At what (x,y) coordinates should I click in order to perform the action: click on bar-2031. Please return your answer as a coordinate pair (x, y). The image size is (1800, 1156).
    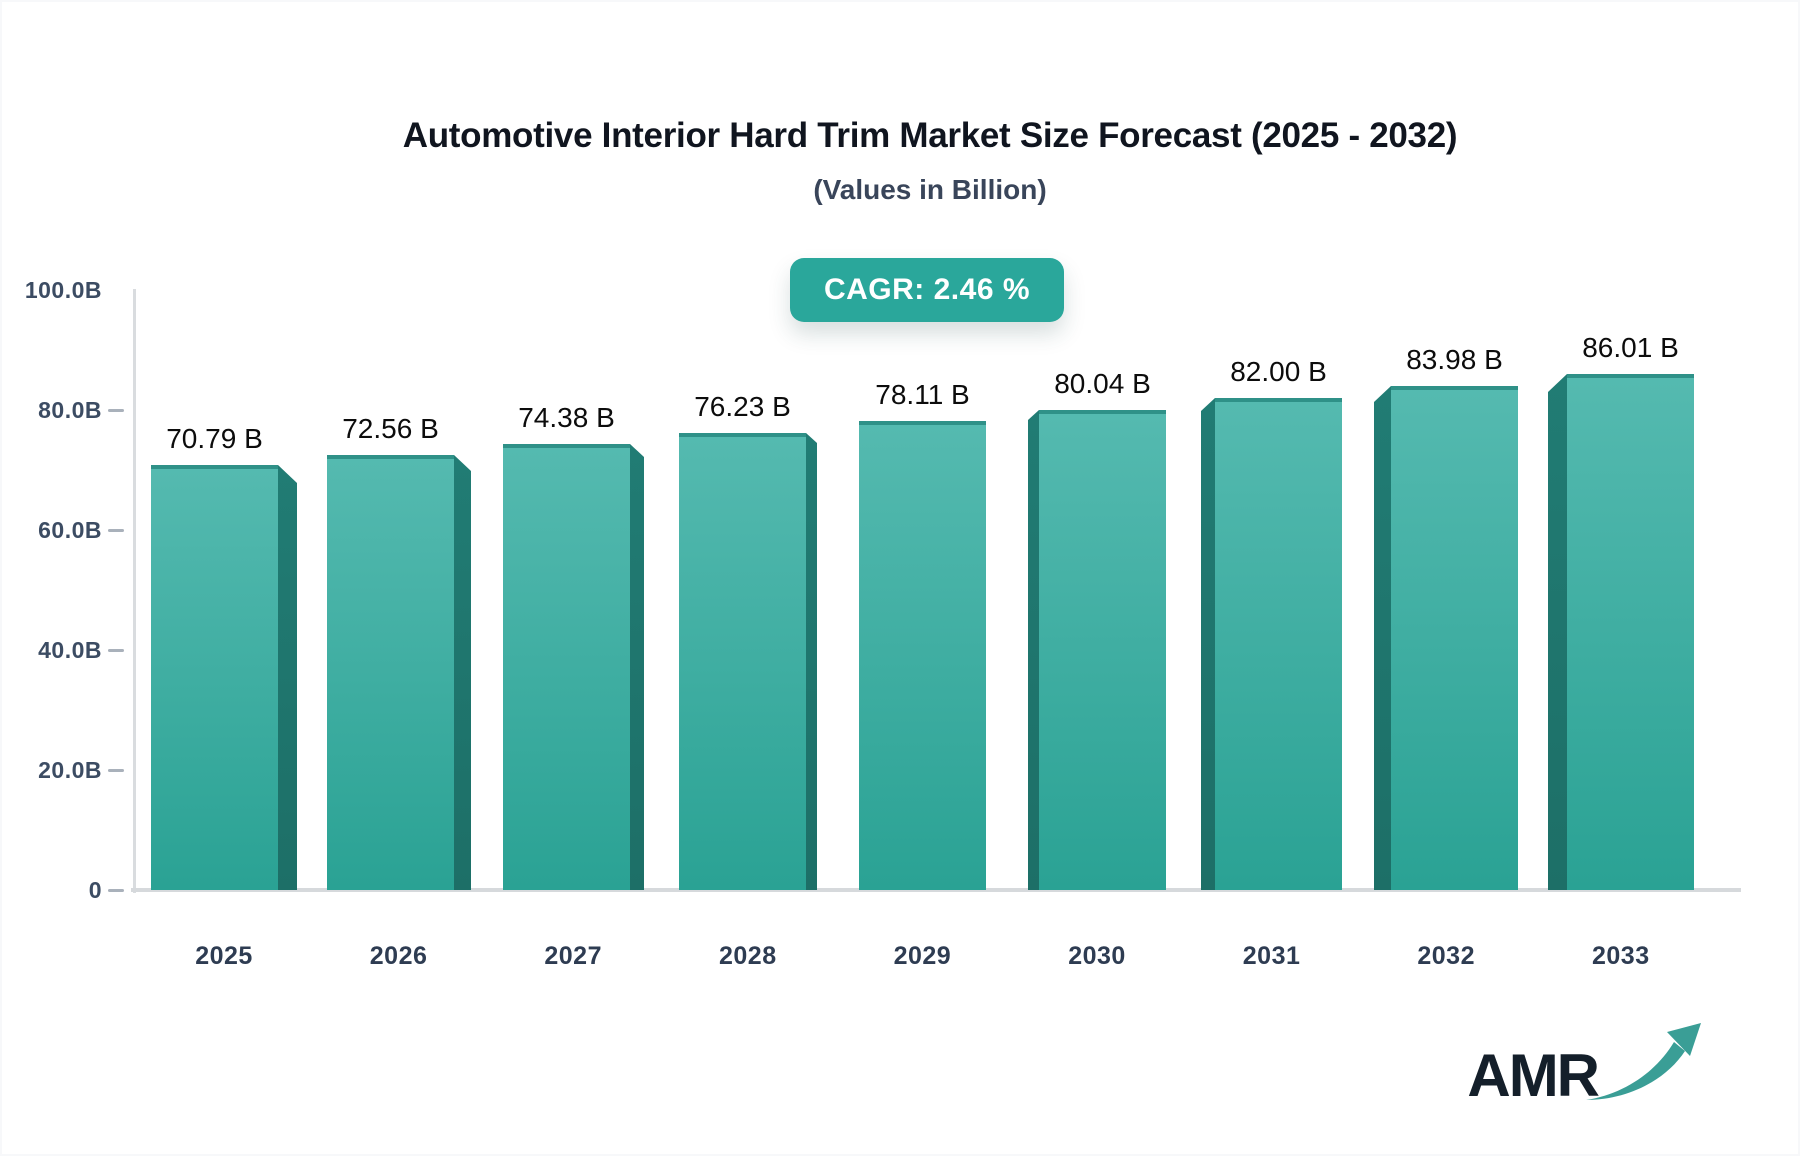
    Looking at the image, I should click on (1271, 644).